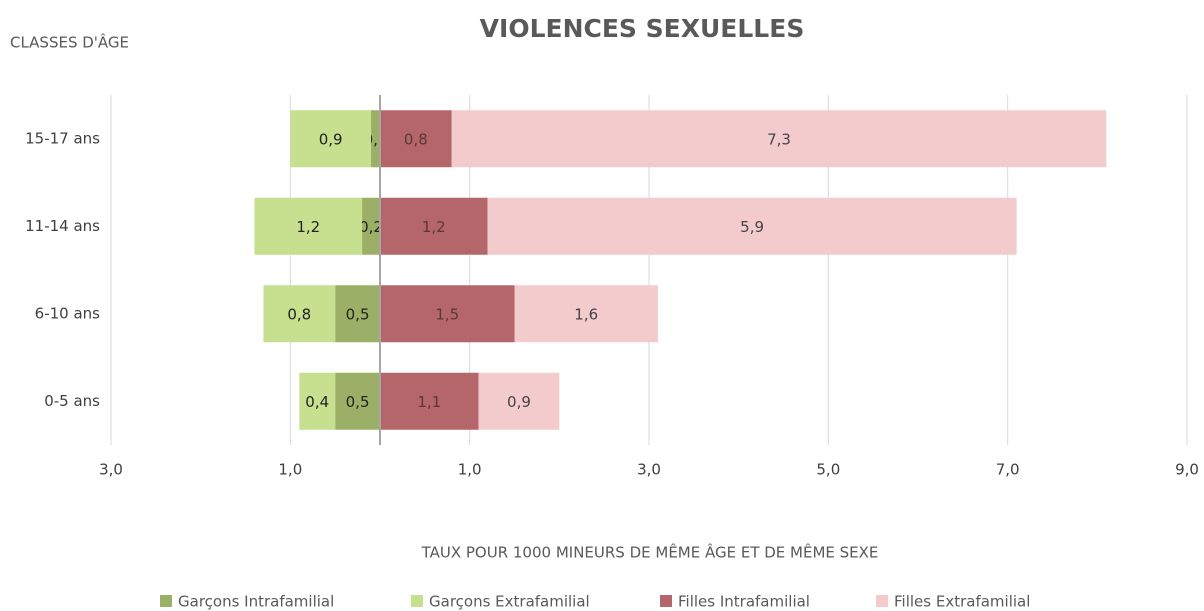 Image resolution: width=1204 pixels, height=611 pixels. What do you see at coordinates (828, 470) in the screenshot?
I see `x-tick-label: 5,0` at bounding box center [828, 470].